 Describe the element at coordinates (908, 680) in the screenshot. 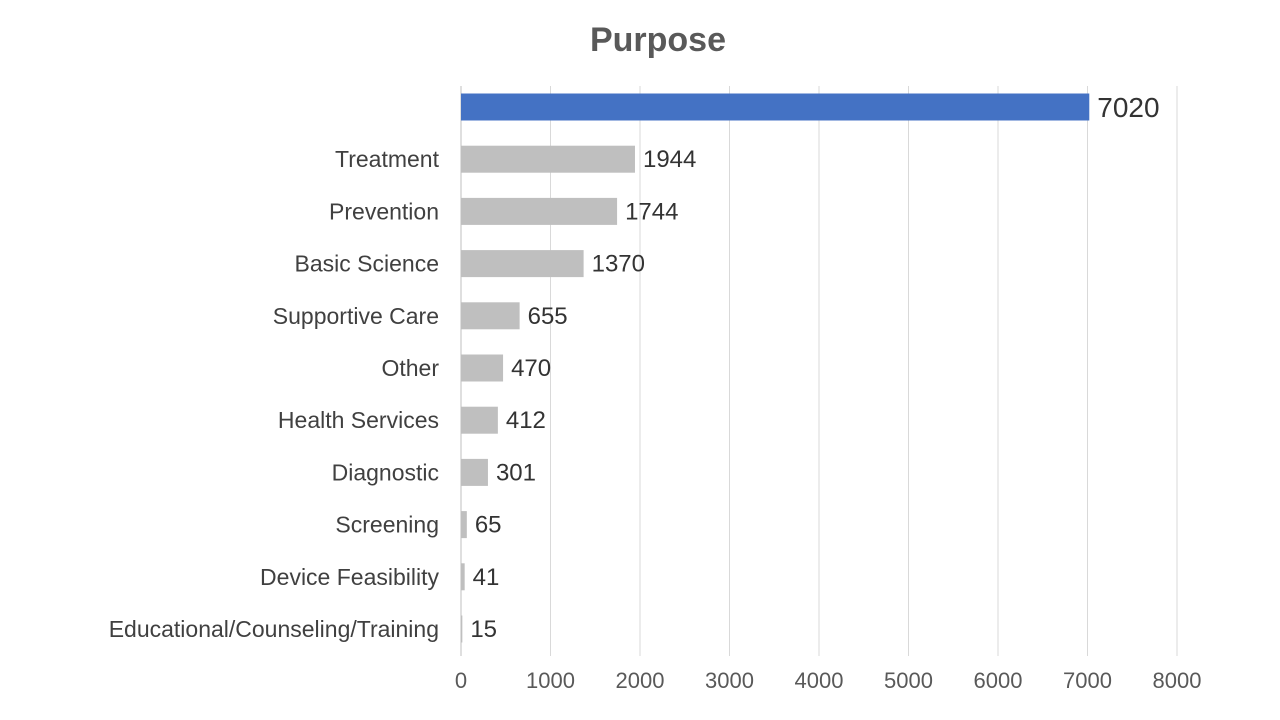

I see `x-tick-label: 5000` at that location.